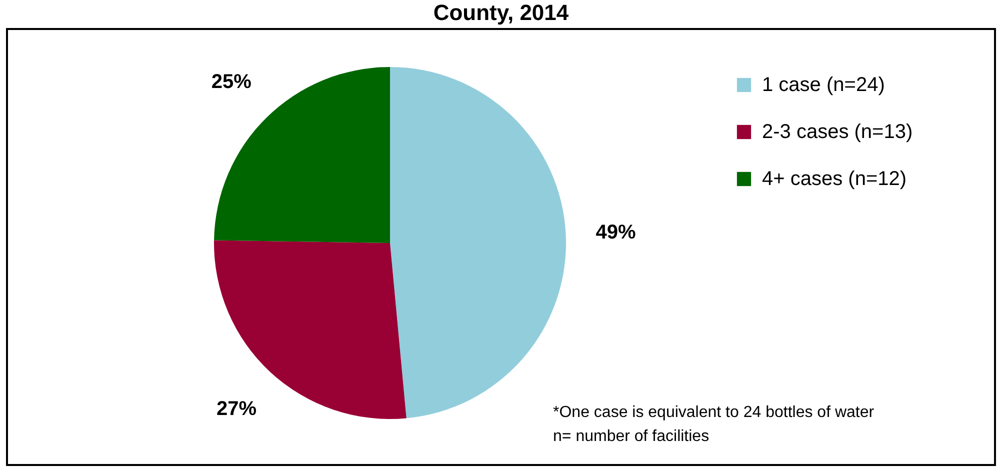  Describe the element at coordinates (823, 85) in the screenshot. I see `legend-label: 1 case (n=24)` at that location.